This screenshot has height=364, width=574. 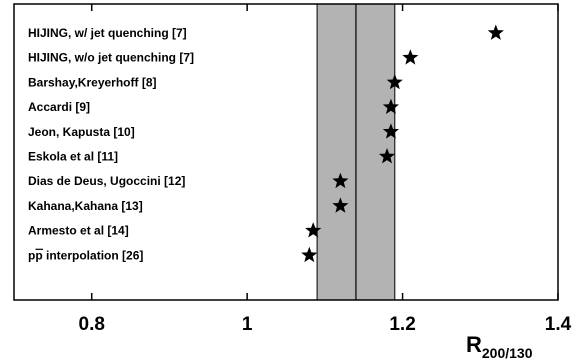 What do you see at coordinates (78, 231) in the screenshot?
I see `model-label: Armesto et al [14]` at bounding box center [78, 231].